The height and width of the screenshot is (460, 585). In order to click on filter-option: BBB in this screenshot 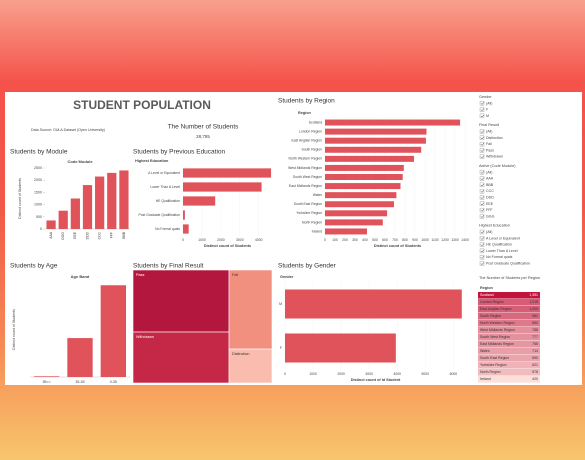, I will do `click(490, 185)`.